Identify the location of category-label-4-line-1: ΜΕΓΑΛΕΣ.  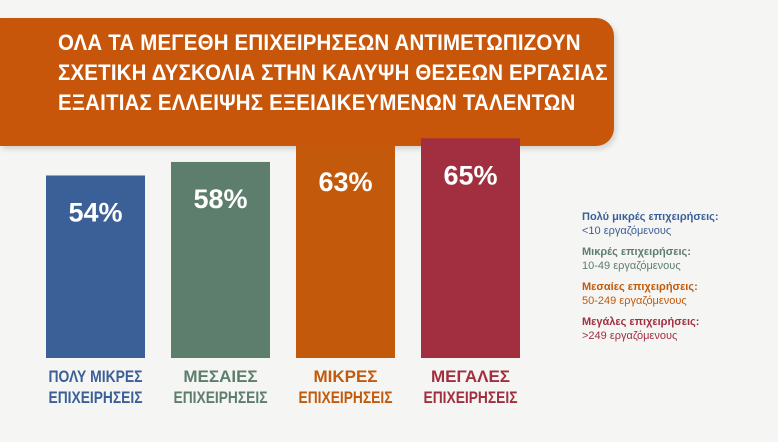
(470, 376).